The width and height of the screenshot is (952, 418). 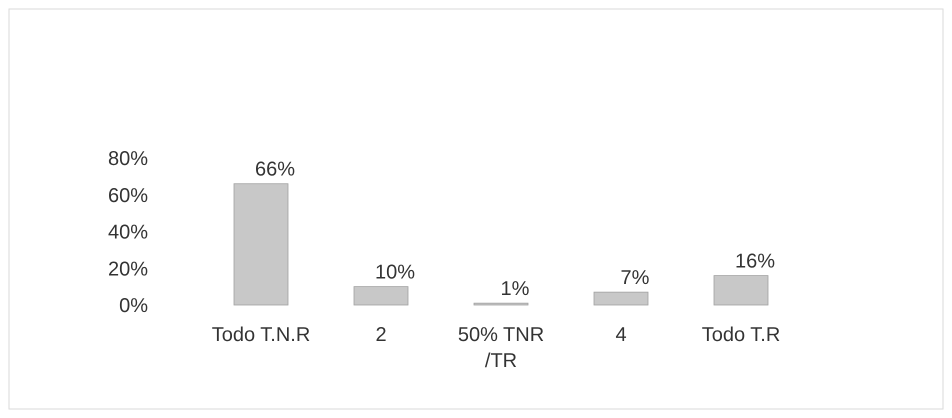 What do you see at coordinates (395, 273) in the screenshot?
I see `data-label: 10%` at bounding box center [395, 273].